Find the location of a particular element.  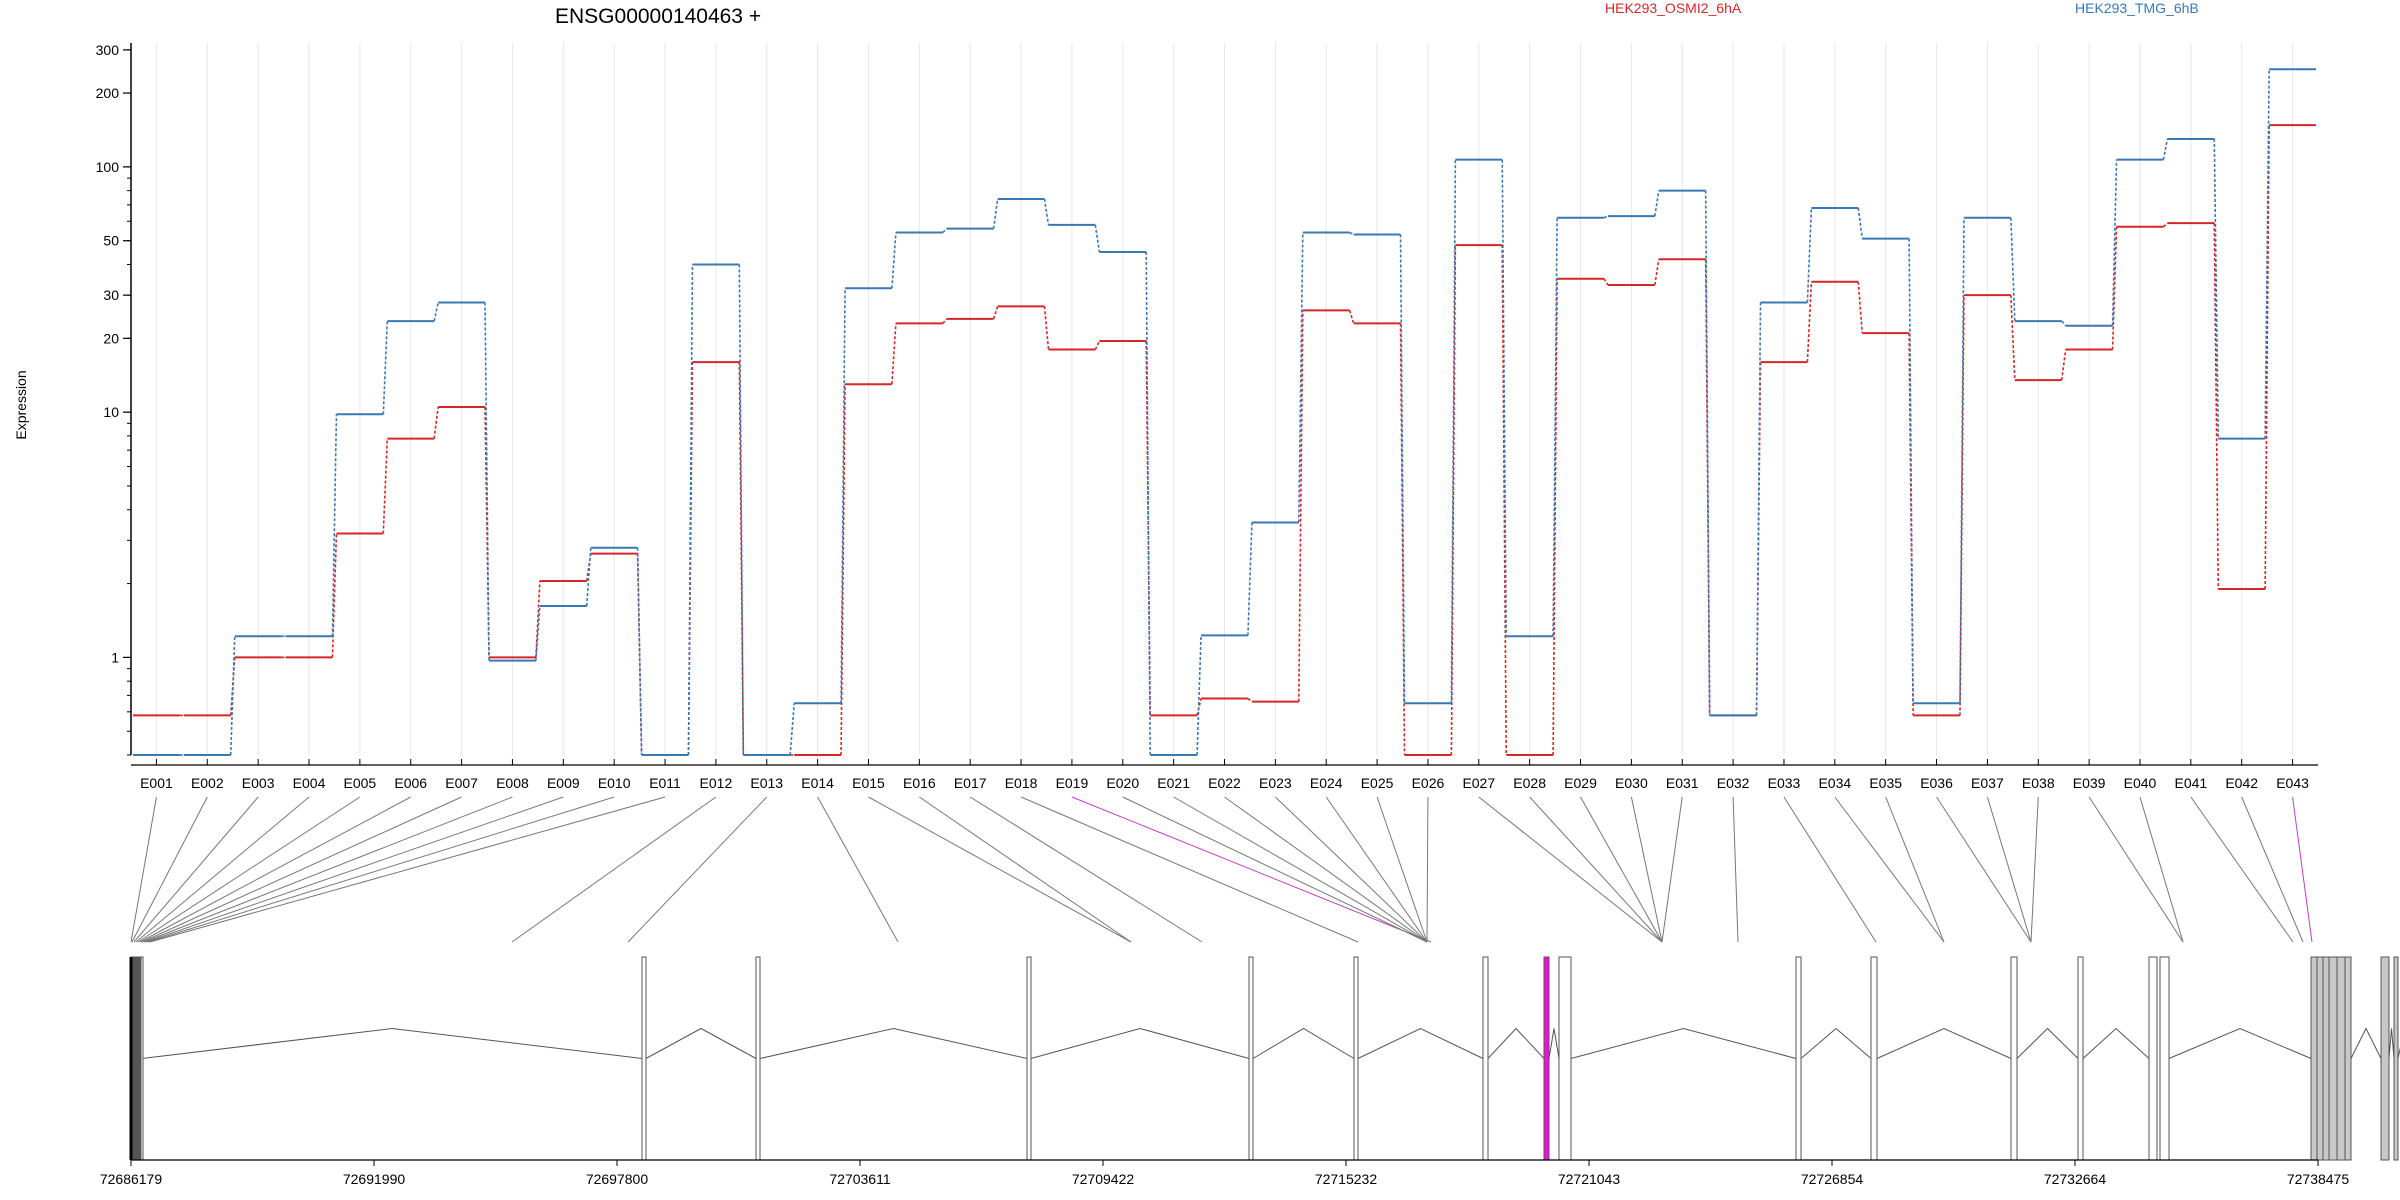

x-tick-label: E018 is located at coordinates (1021, 783).